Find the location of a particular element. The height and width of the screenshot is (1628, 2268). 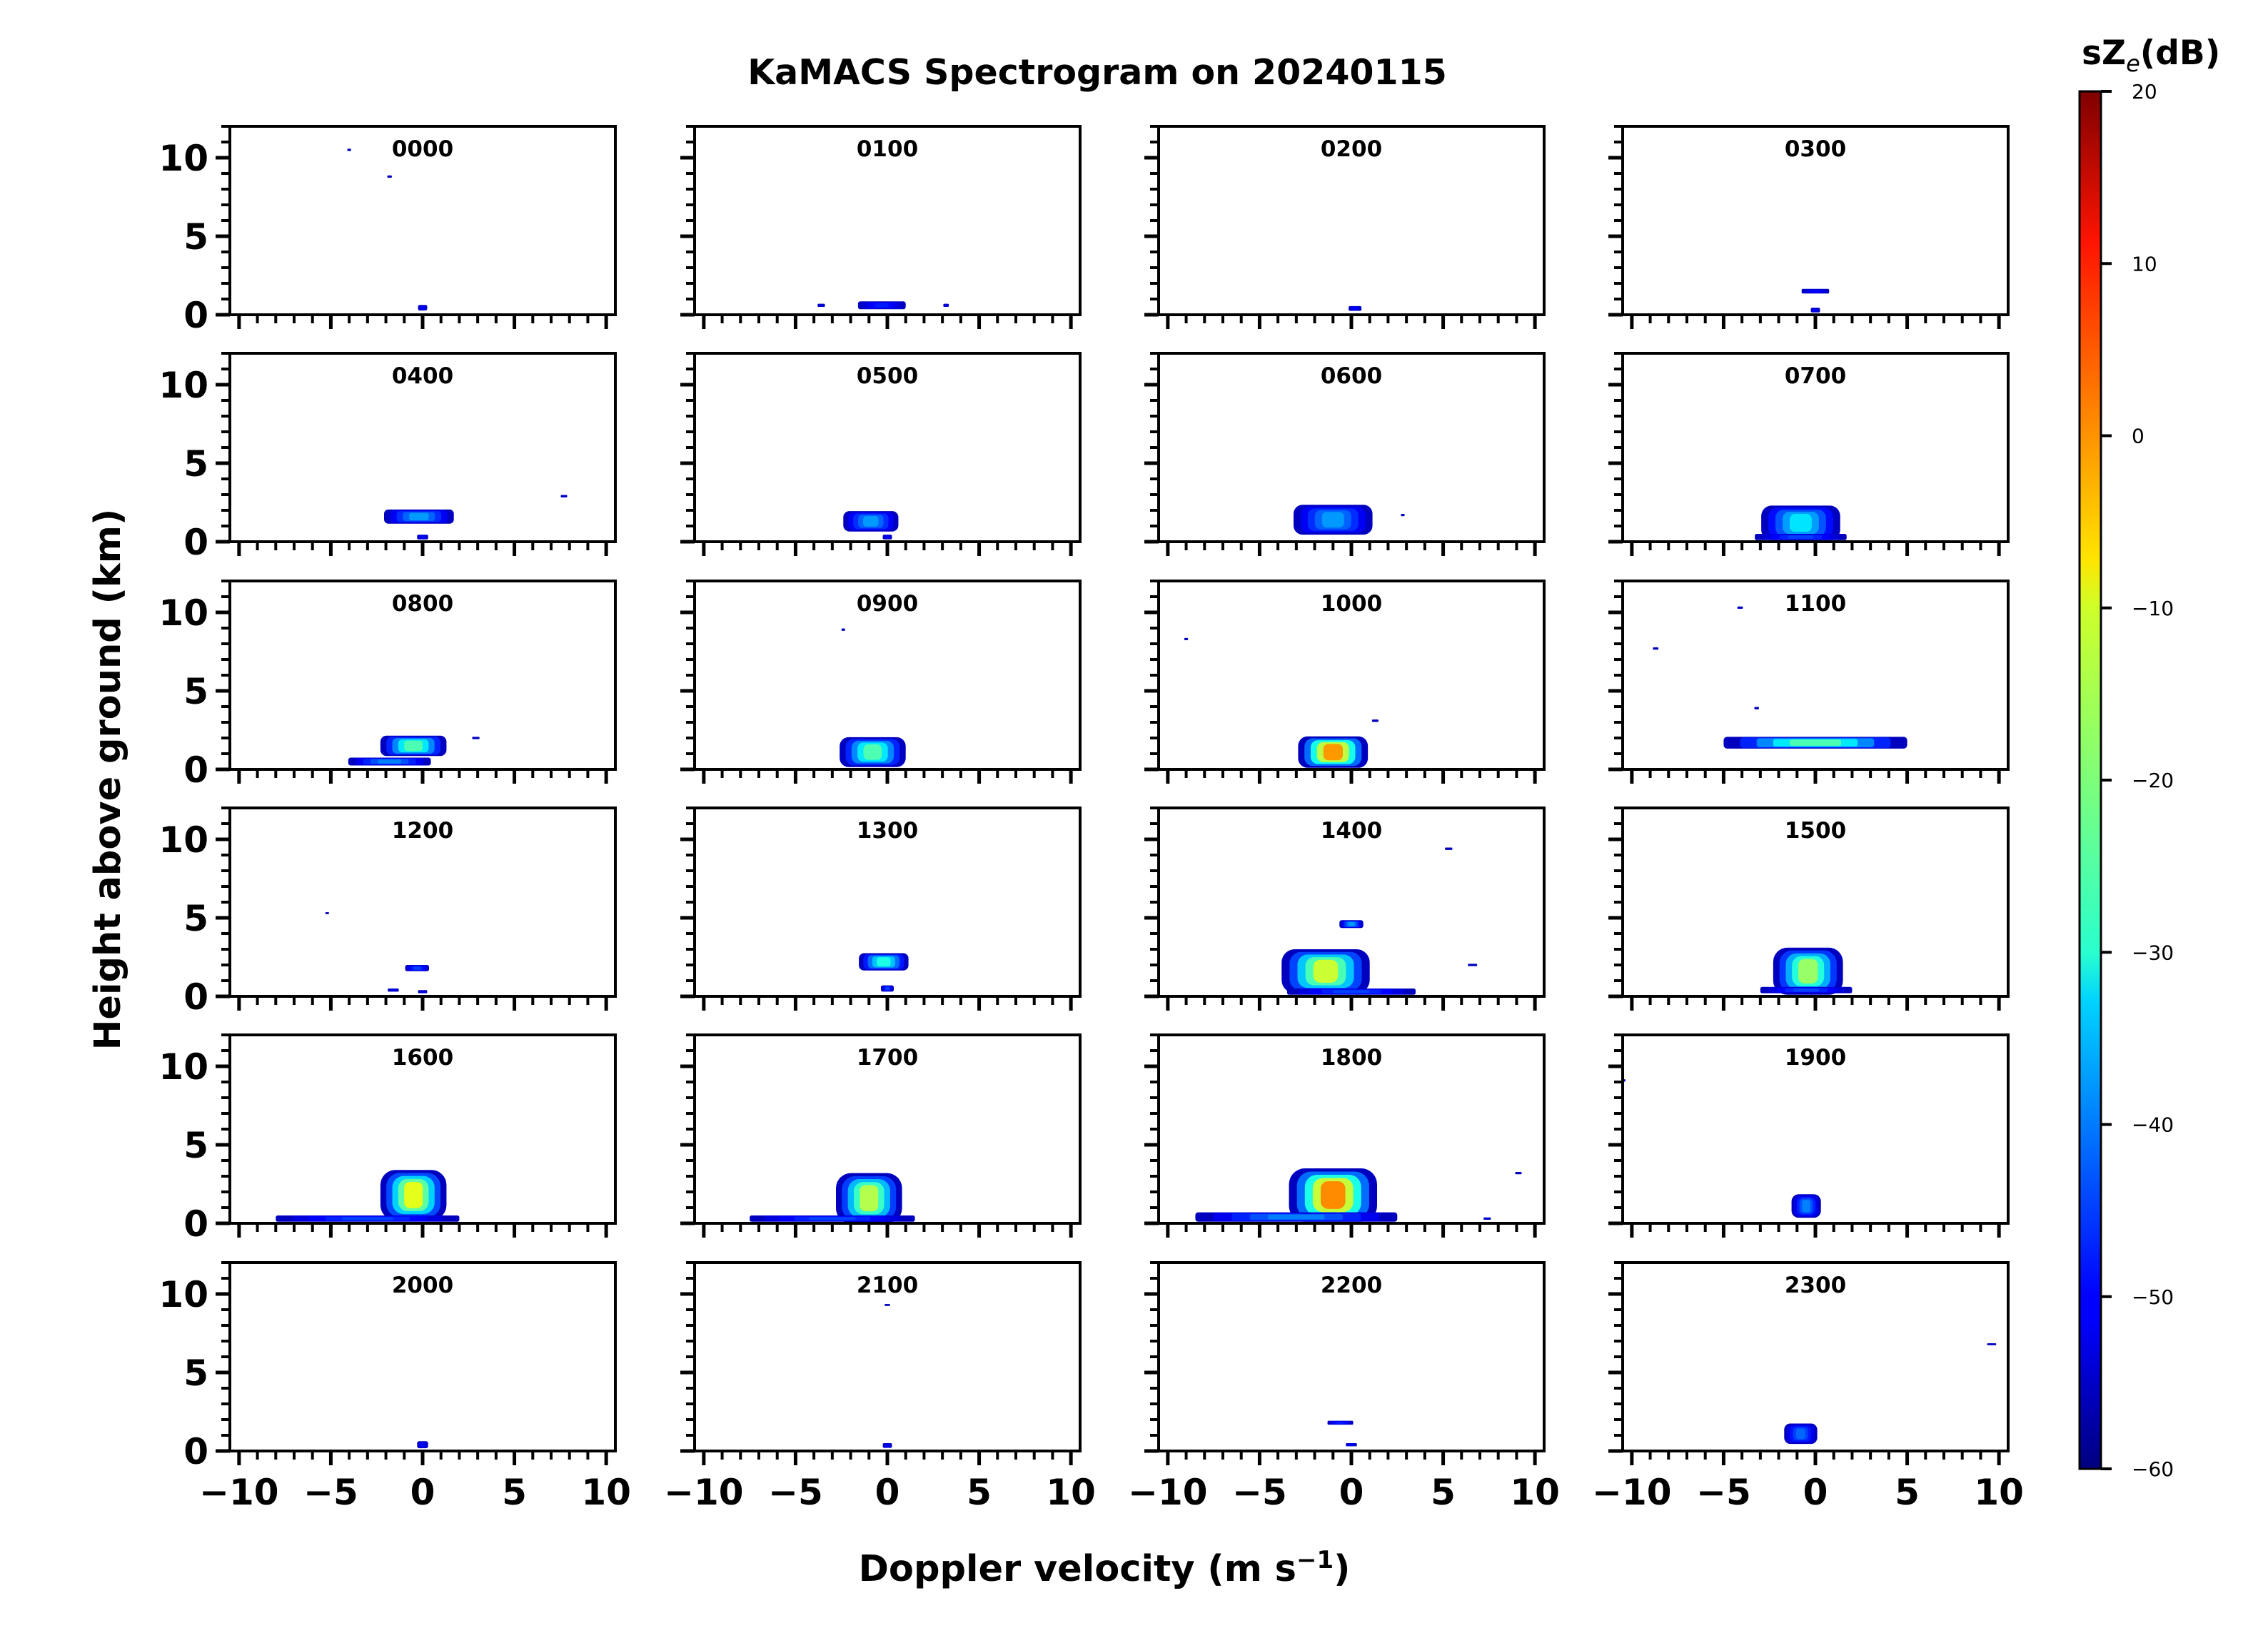

colorbar-tick-label: −50 is located at coordinates (2153, 1297).